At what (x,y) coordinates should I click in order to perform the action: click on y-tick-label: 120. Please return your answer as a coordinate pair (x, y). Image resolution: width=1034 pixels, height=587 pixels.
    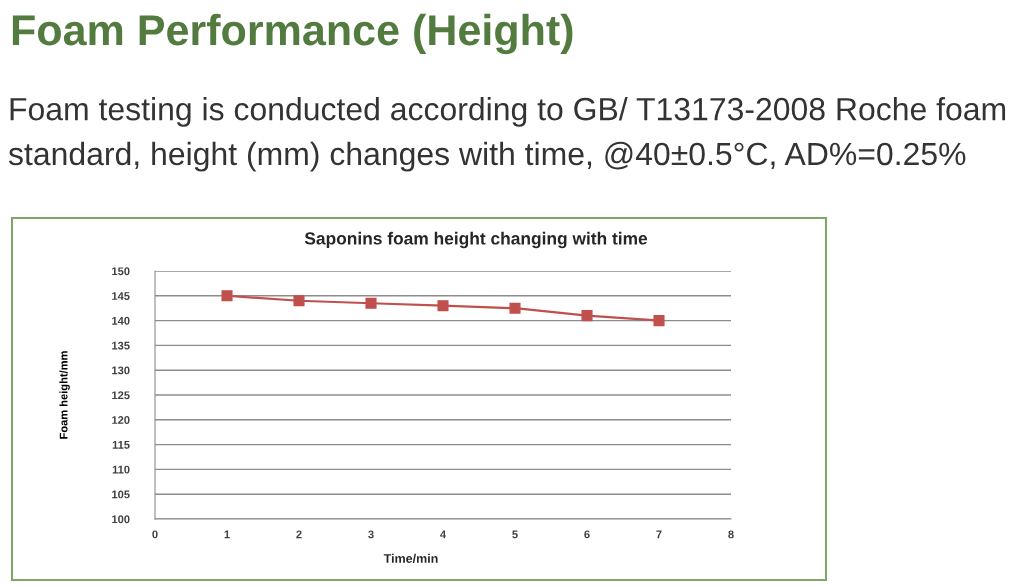
    Looking at the image, I should click on (121, 420).